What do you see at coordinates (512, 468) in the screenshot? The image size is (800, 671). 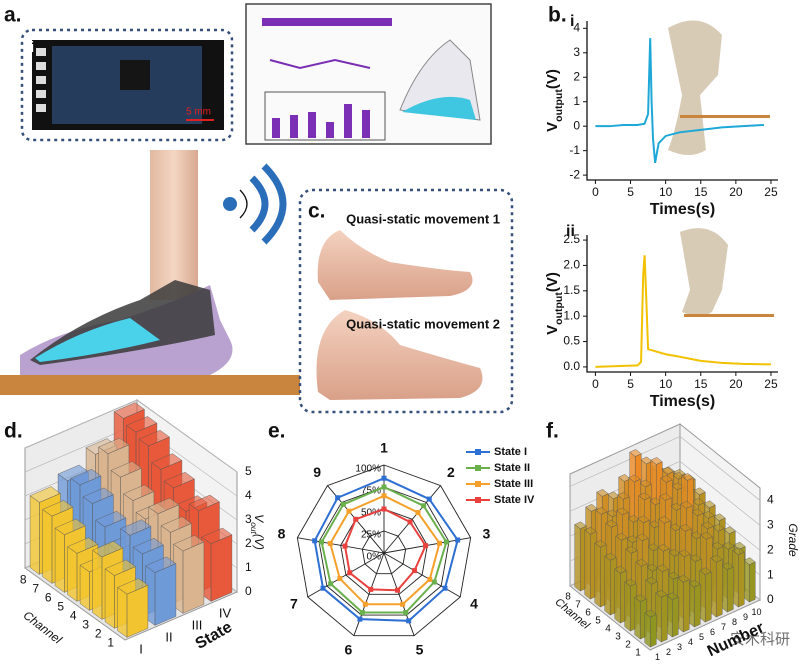 I see `legend-label: State II` at bounding box center [512, 468].